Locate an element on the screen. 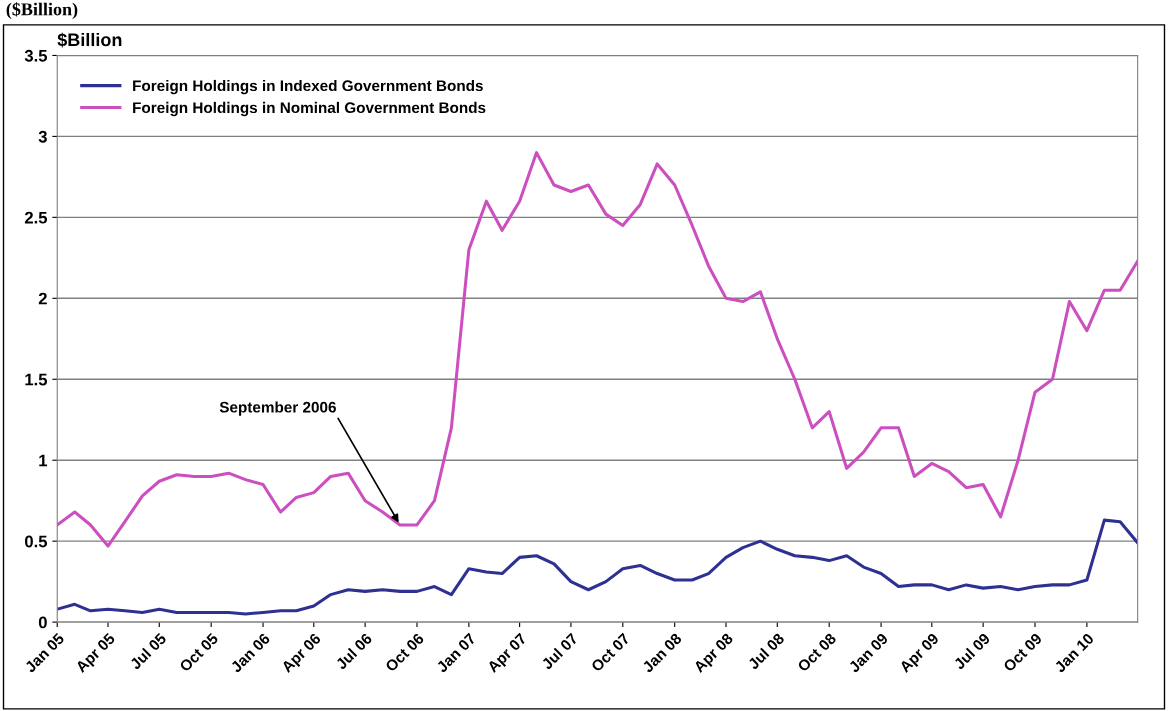  x-tick-label: Jul 09 is located at coordinates (971, 651).